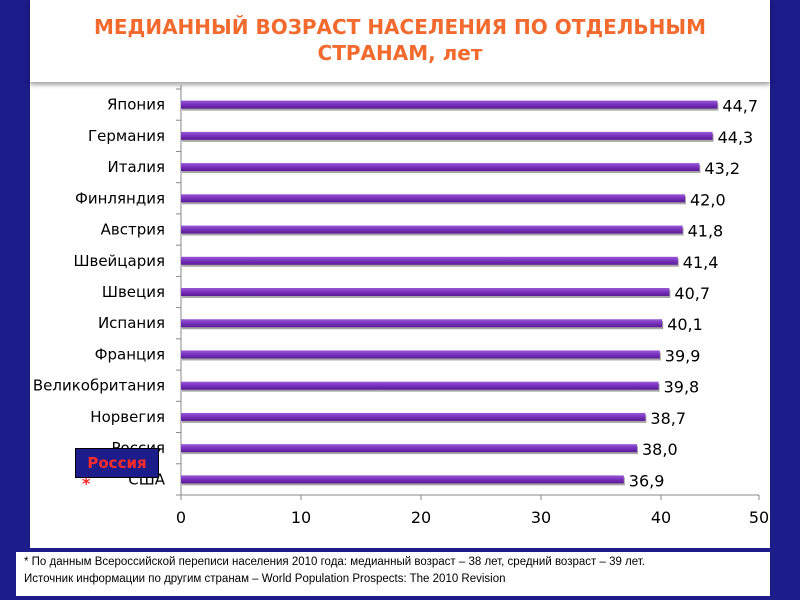  Describe the element at coordinates (131, 323) in the screenshot. I see `category-label: Испания` at that location.